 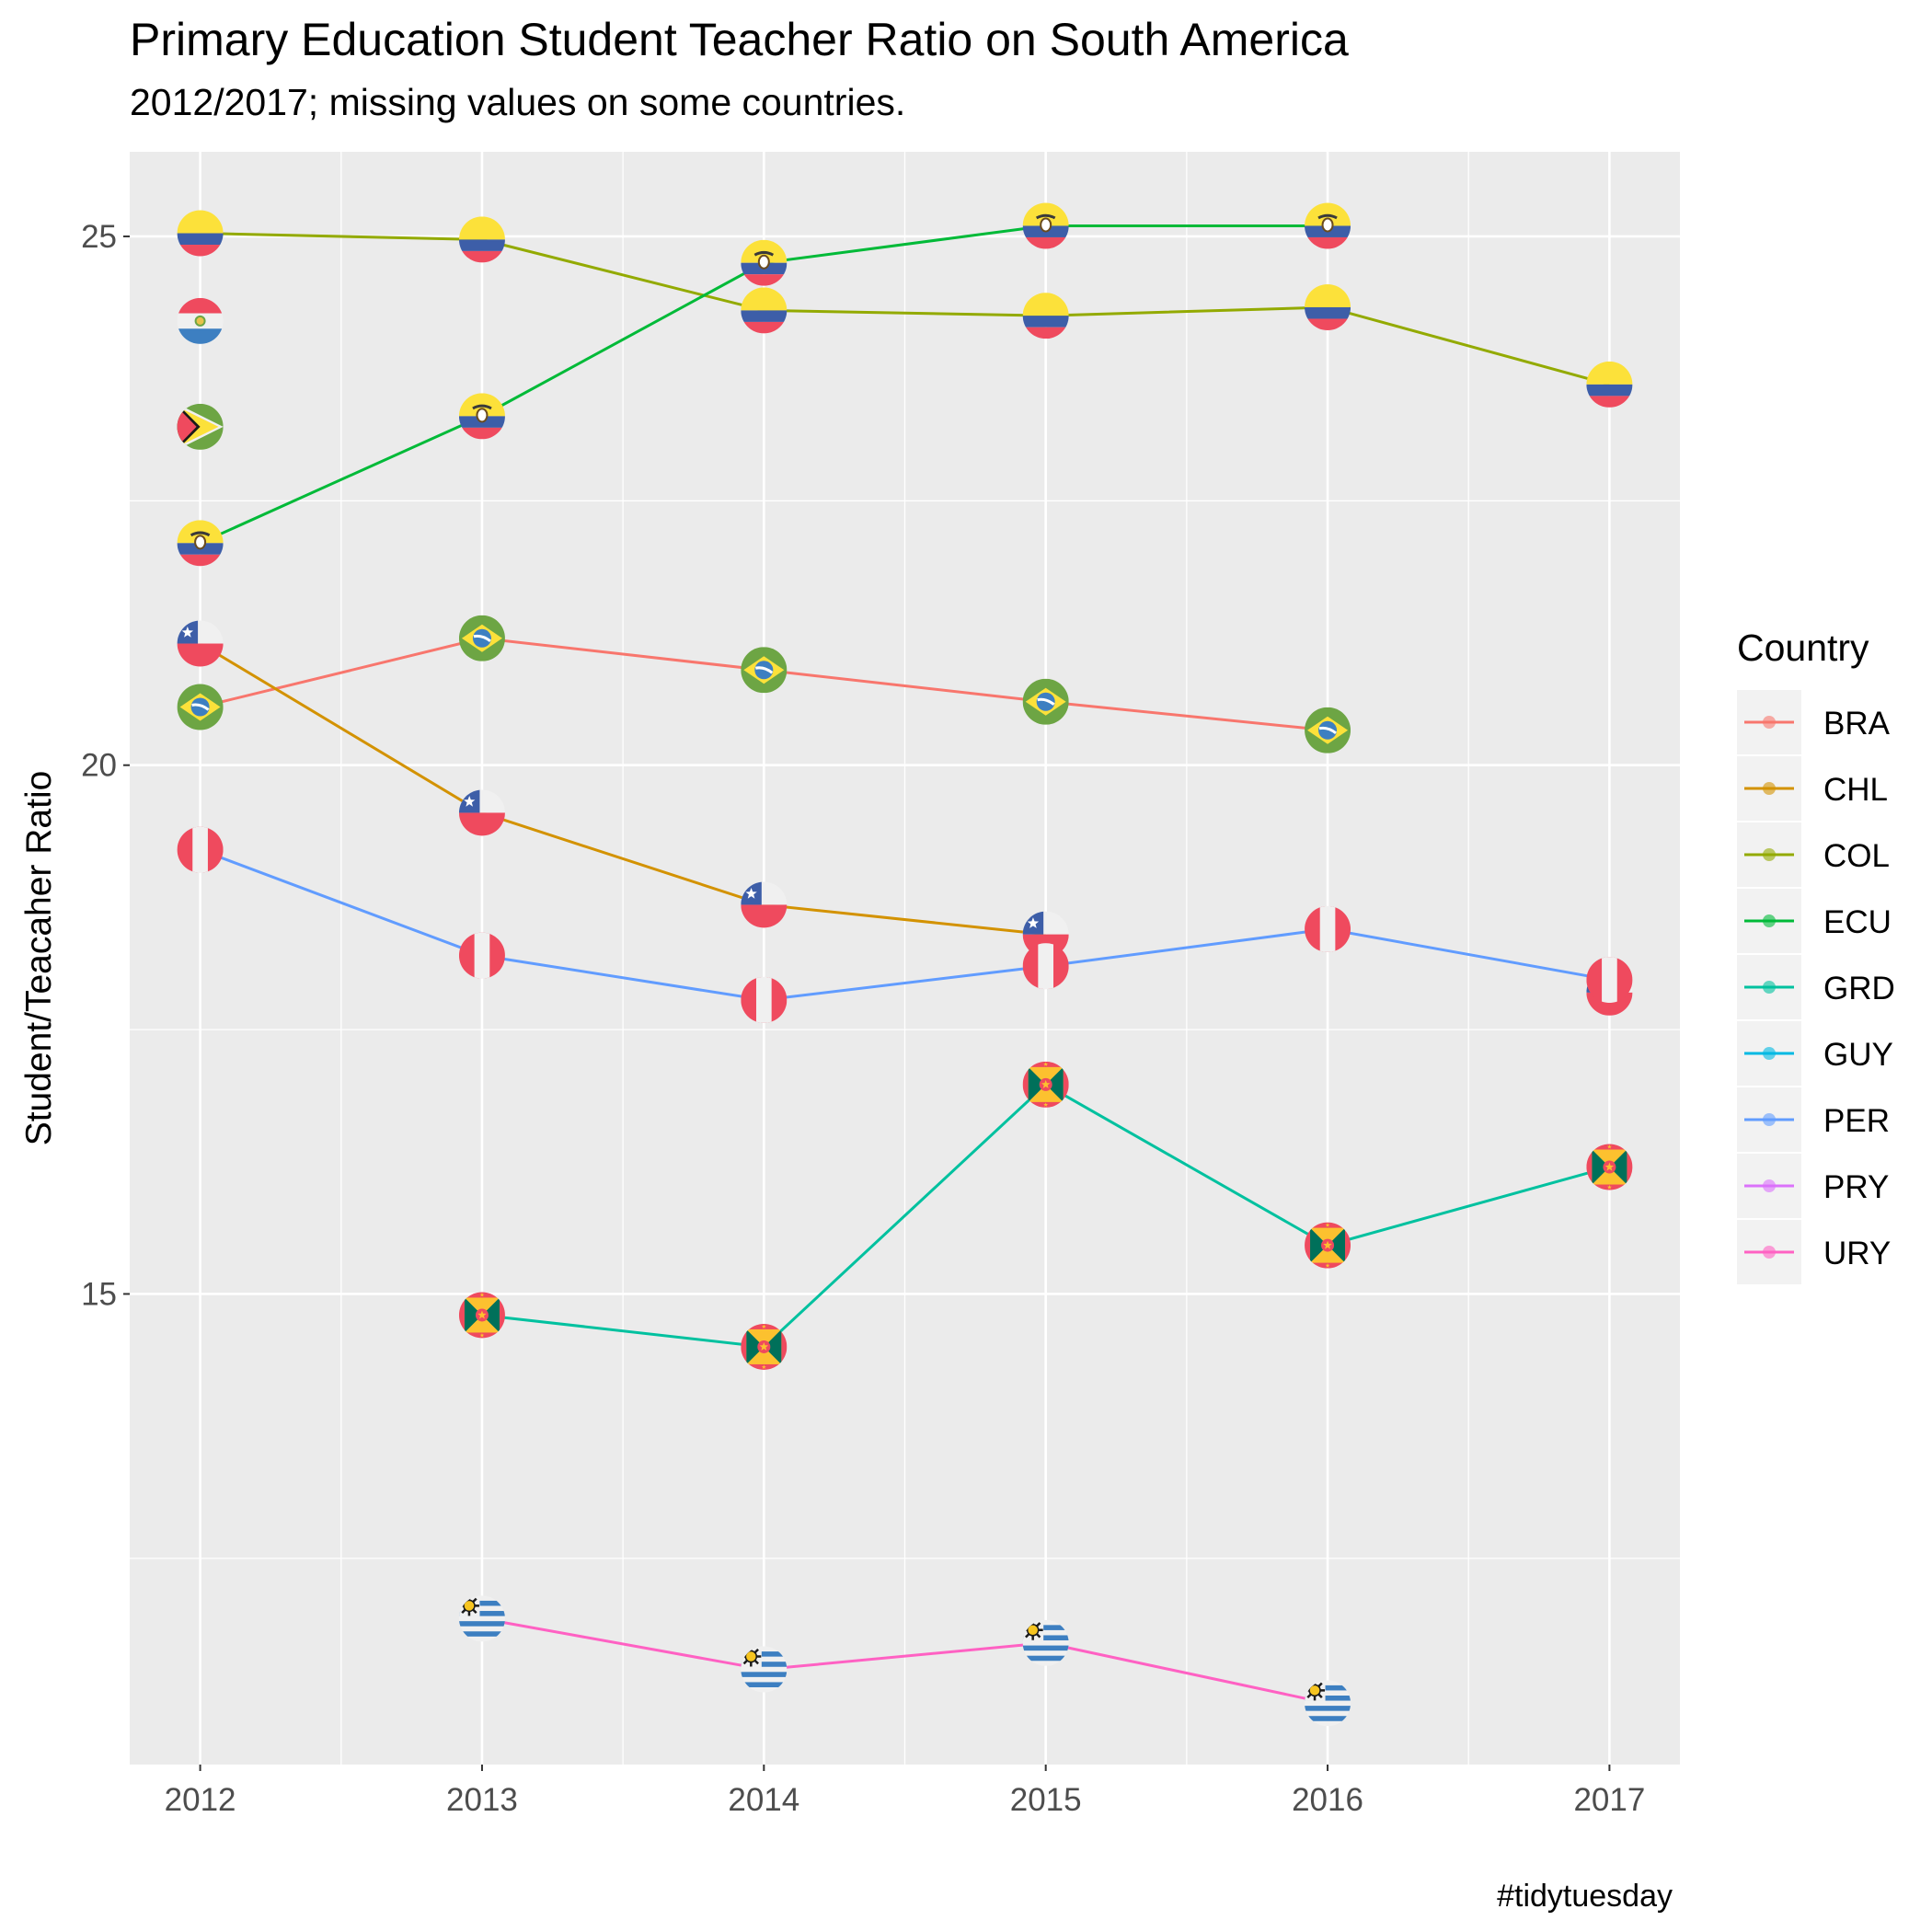 I want to click on point-per-2017, so click(x=1609, y=980).